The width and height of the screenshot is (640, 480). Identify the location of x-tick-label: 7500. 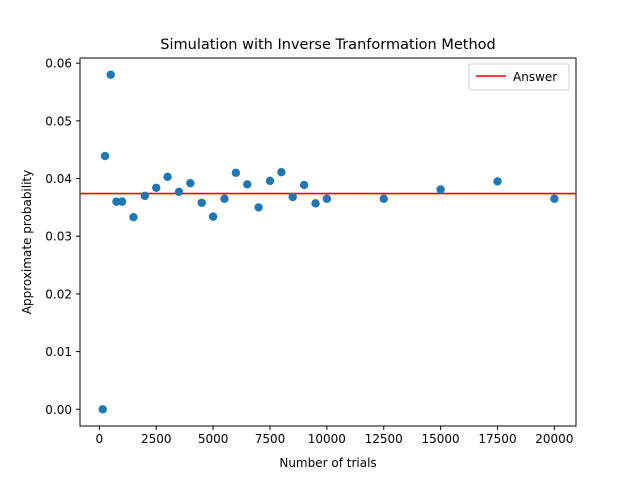
(270, 439).